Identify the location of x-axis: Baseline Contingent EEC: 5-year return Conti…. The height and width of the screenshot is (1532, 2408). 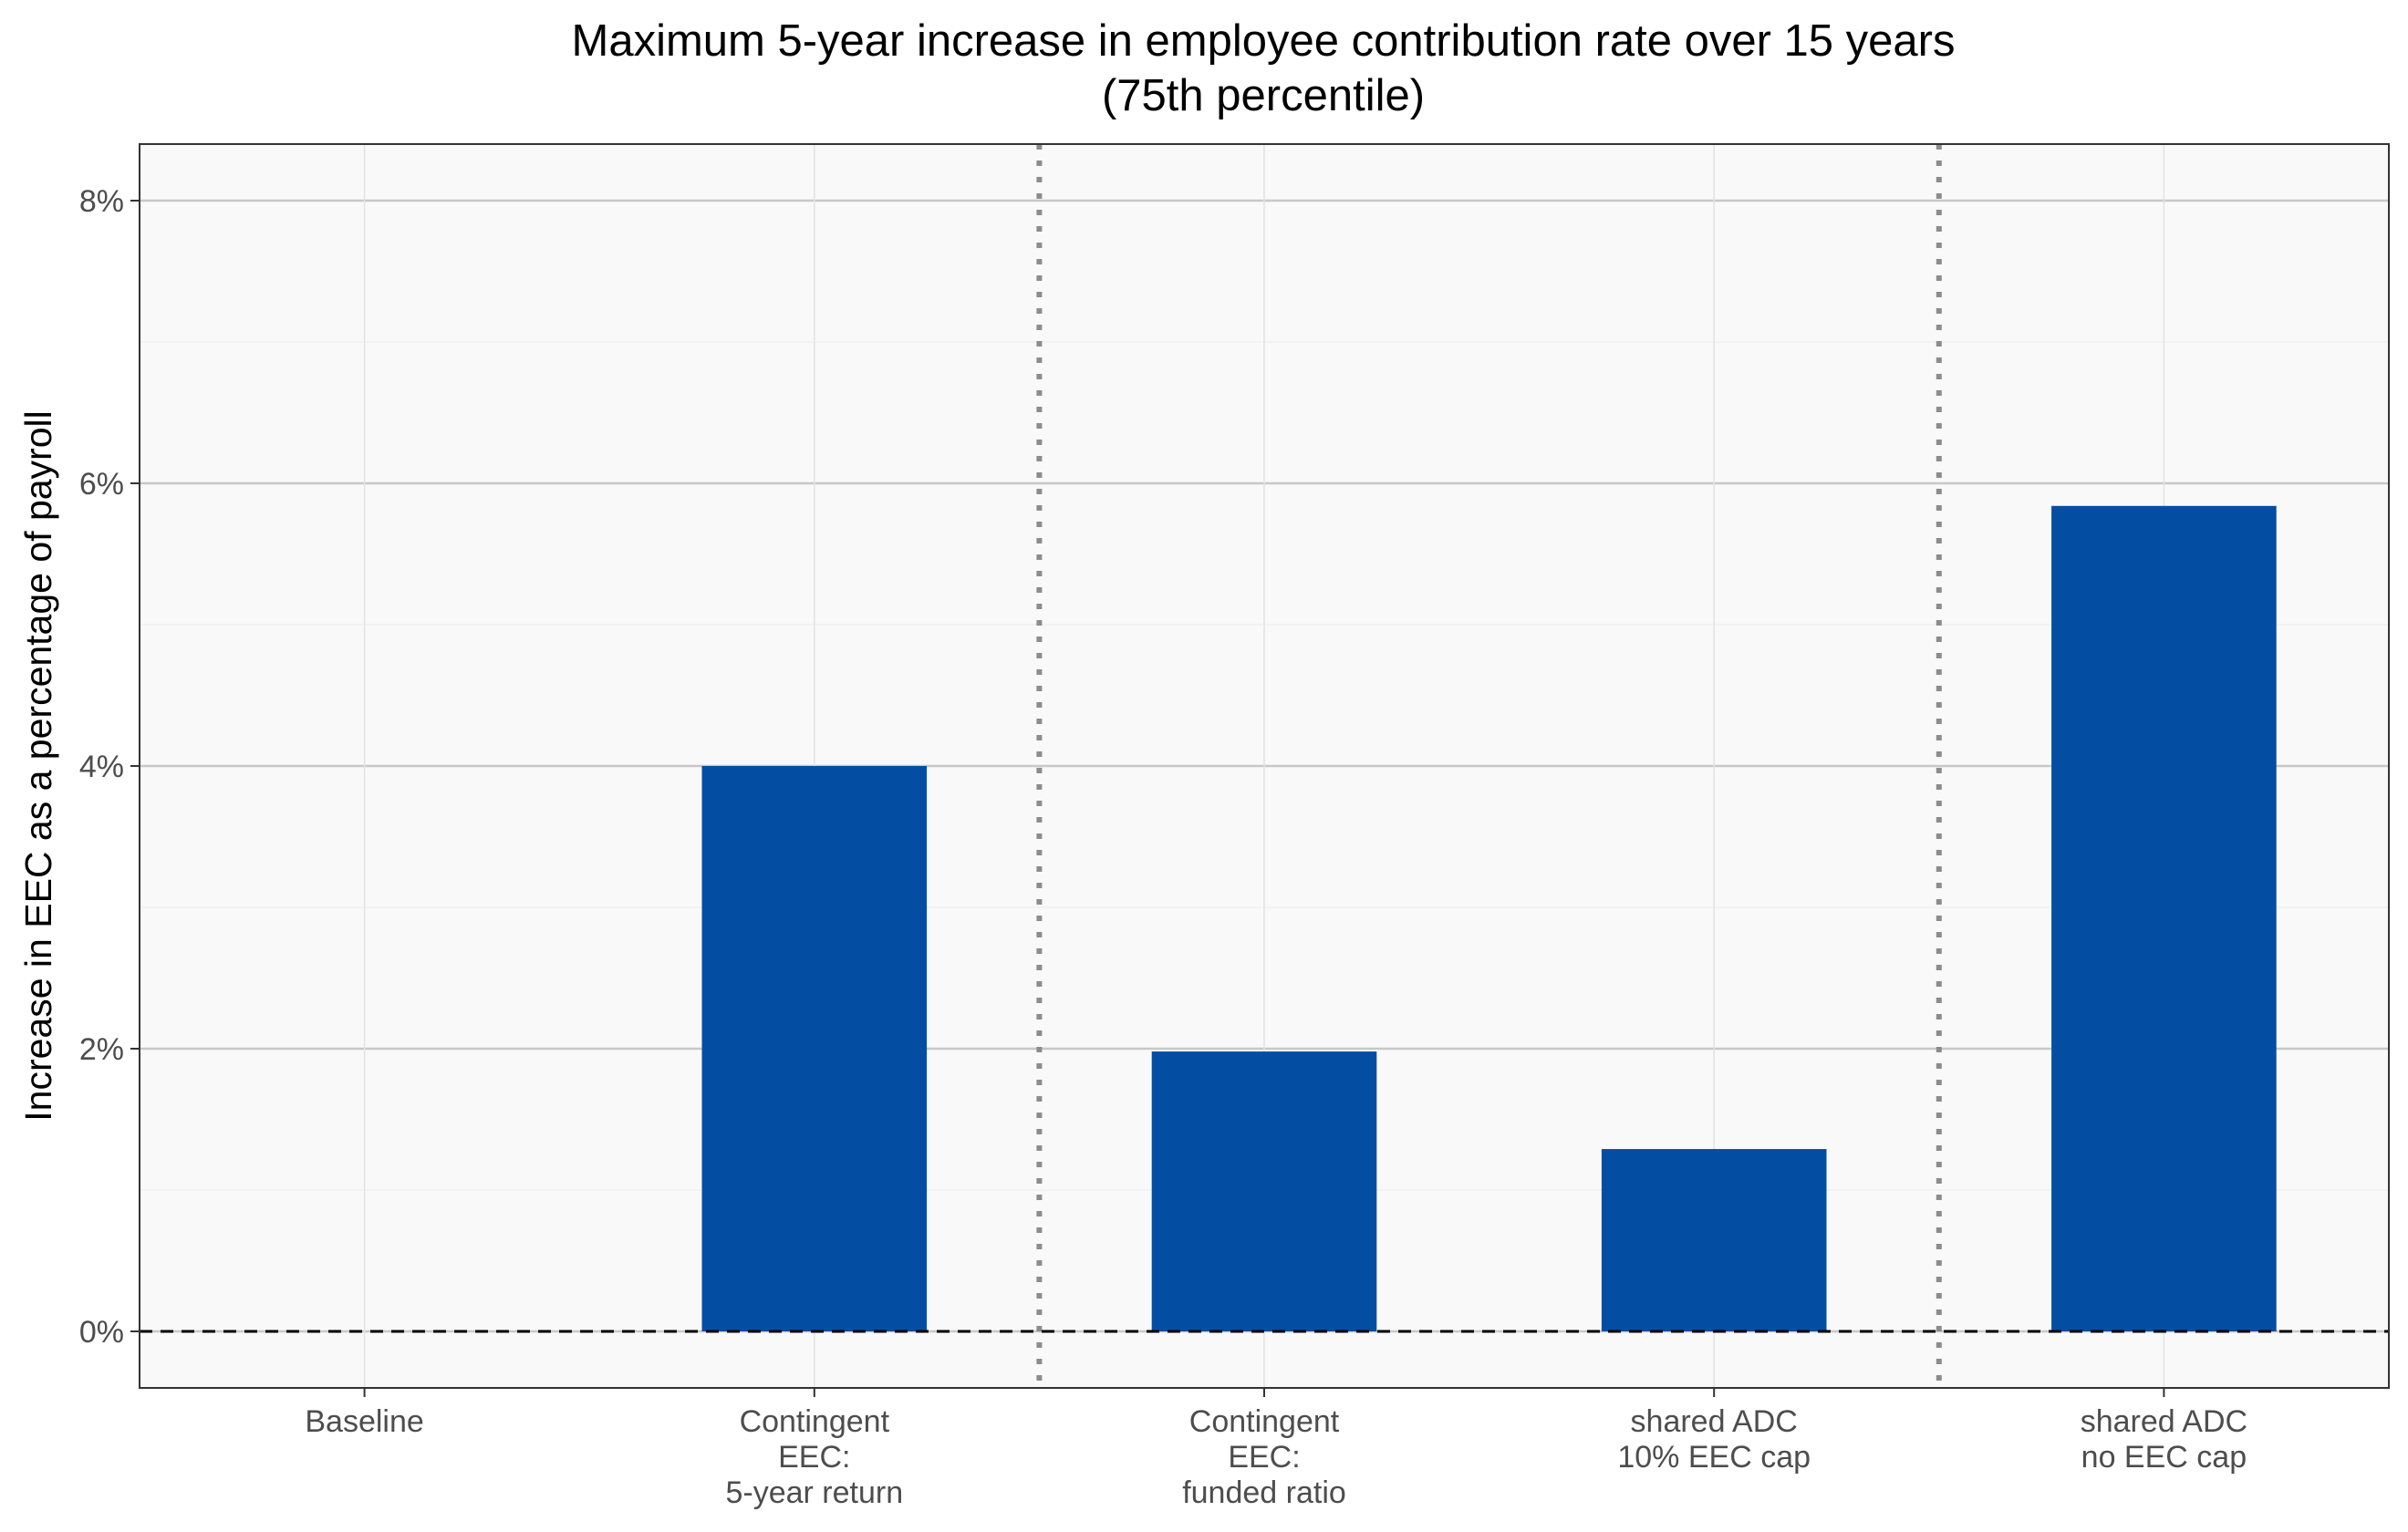
(1276, 1449).